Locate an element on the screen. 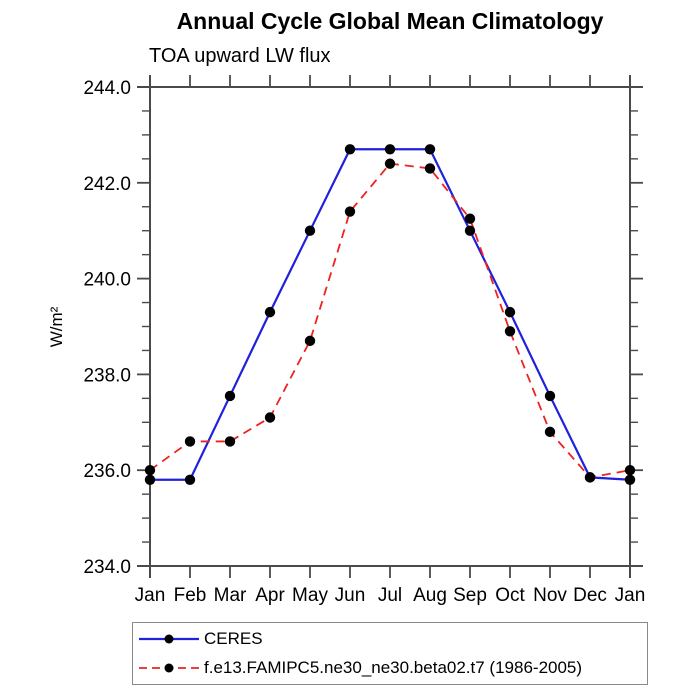 Image resolution: width=700 pixels, height=700 pixels. y-tick-label: 238.0 is located at coordinates (107, 375).